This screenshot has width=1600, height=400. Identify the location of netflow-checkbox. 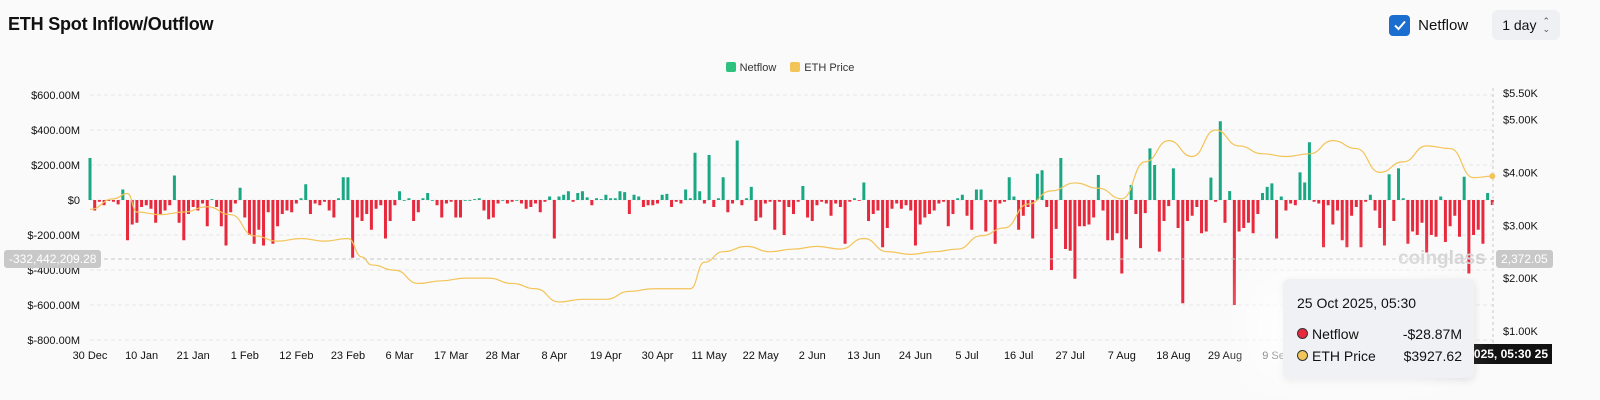
(1400, 25).